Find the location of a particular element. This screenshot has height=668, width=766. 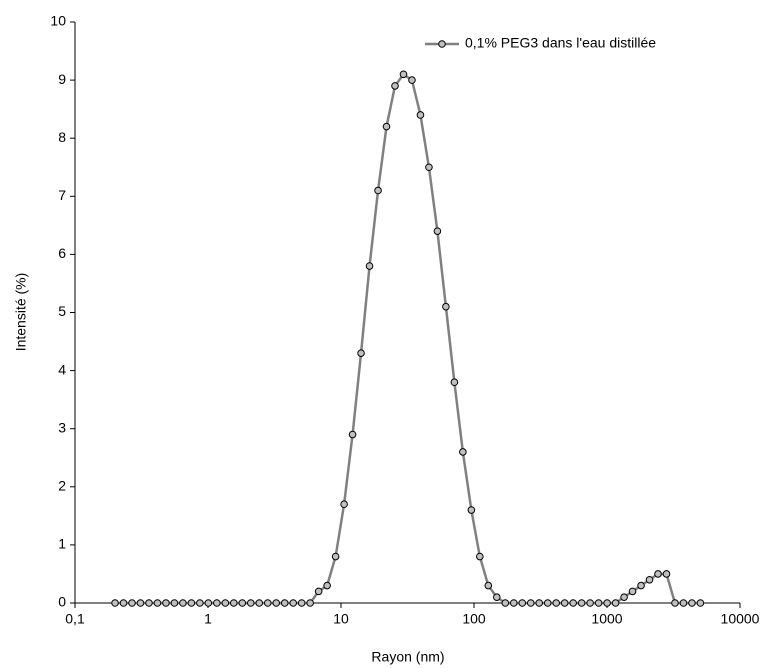

y-axis-label: Intensité (%) is located at coordinates (21, 312).